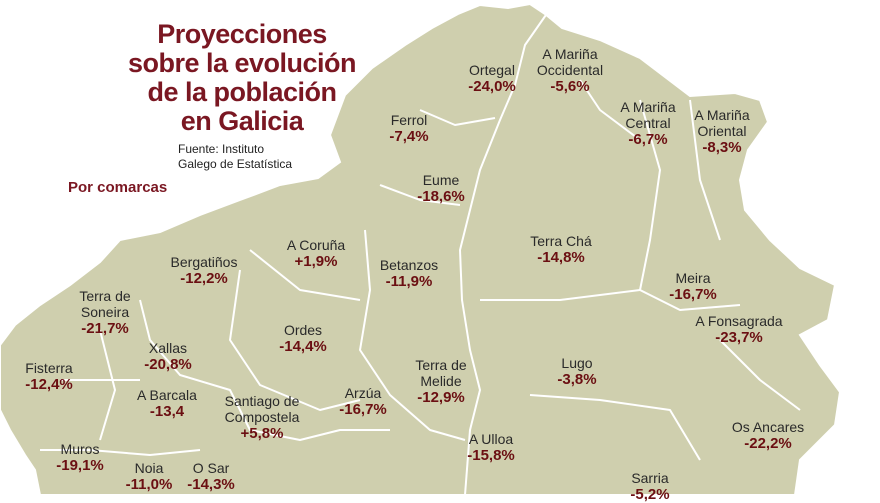 The image size is (880, 503). I want to click on comarca-label: Eume -18,6%, so click(441, 188).